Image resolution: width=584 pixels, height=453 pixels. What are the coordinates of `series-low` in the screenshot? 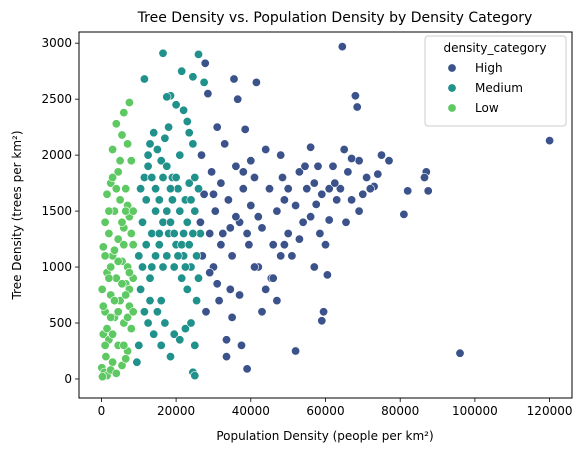 It's located at (117, 240).